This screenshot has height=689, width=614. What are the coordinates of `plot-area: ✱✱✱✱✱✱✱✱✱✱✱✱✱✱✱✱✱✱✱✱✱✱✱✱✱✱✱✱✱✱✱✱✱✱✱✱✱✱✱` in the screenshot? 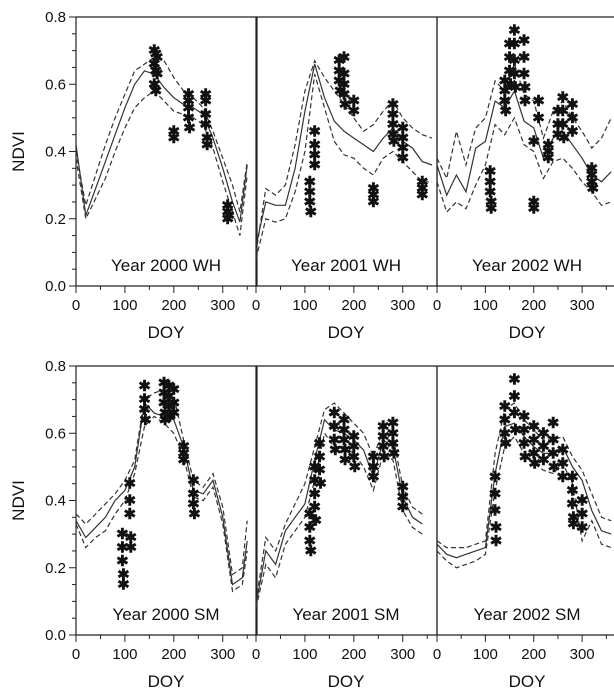 It's located at (524, 470).